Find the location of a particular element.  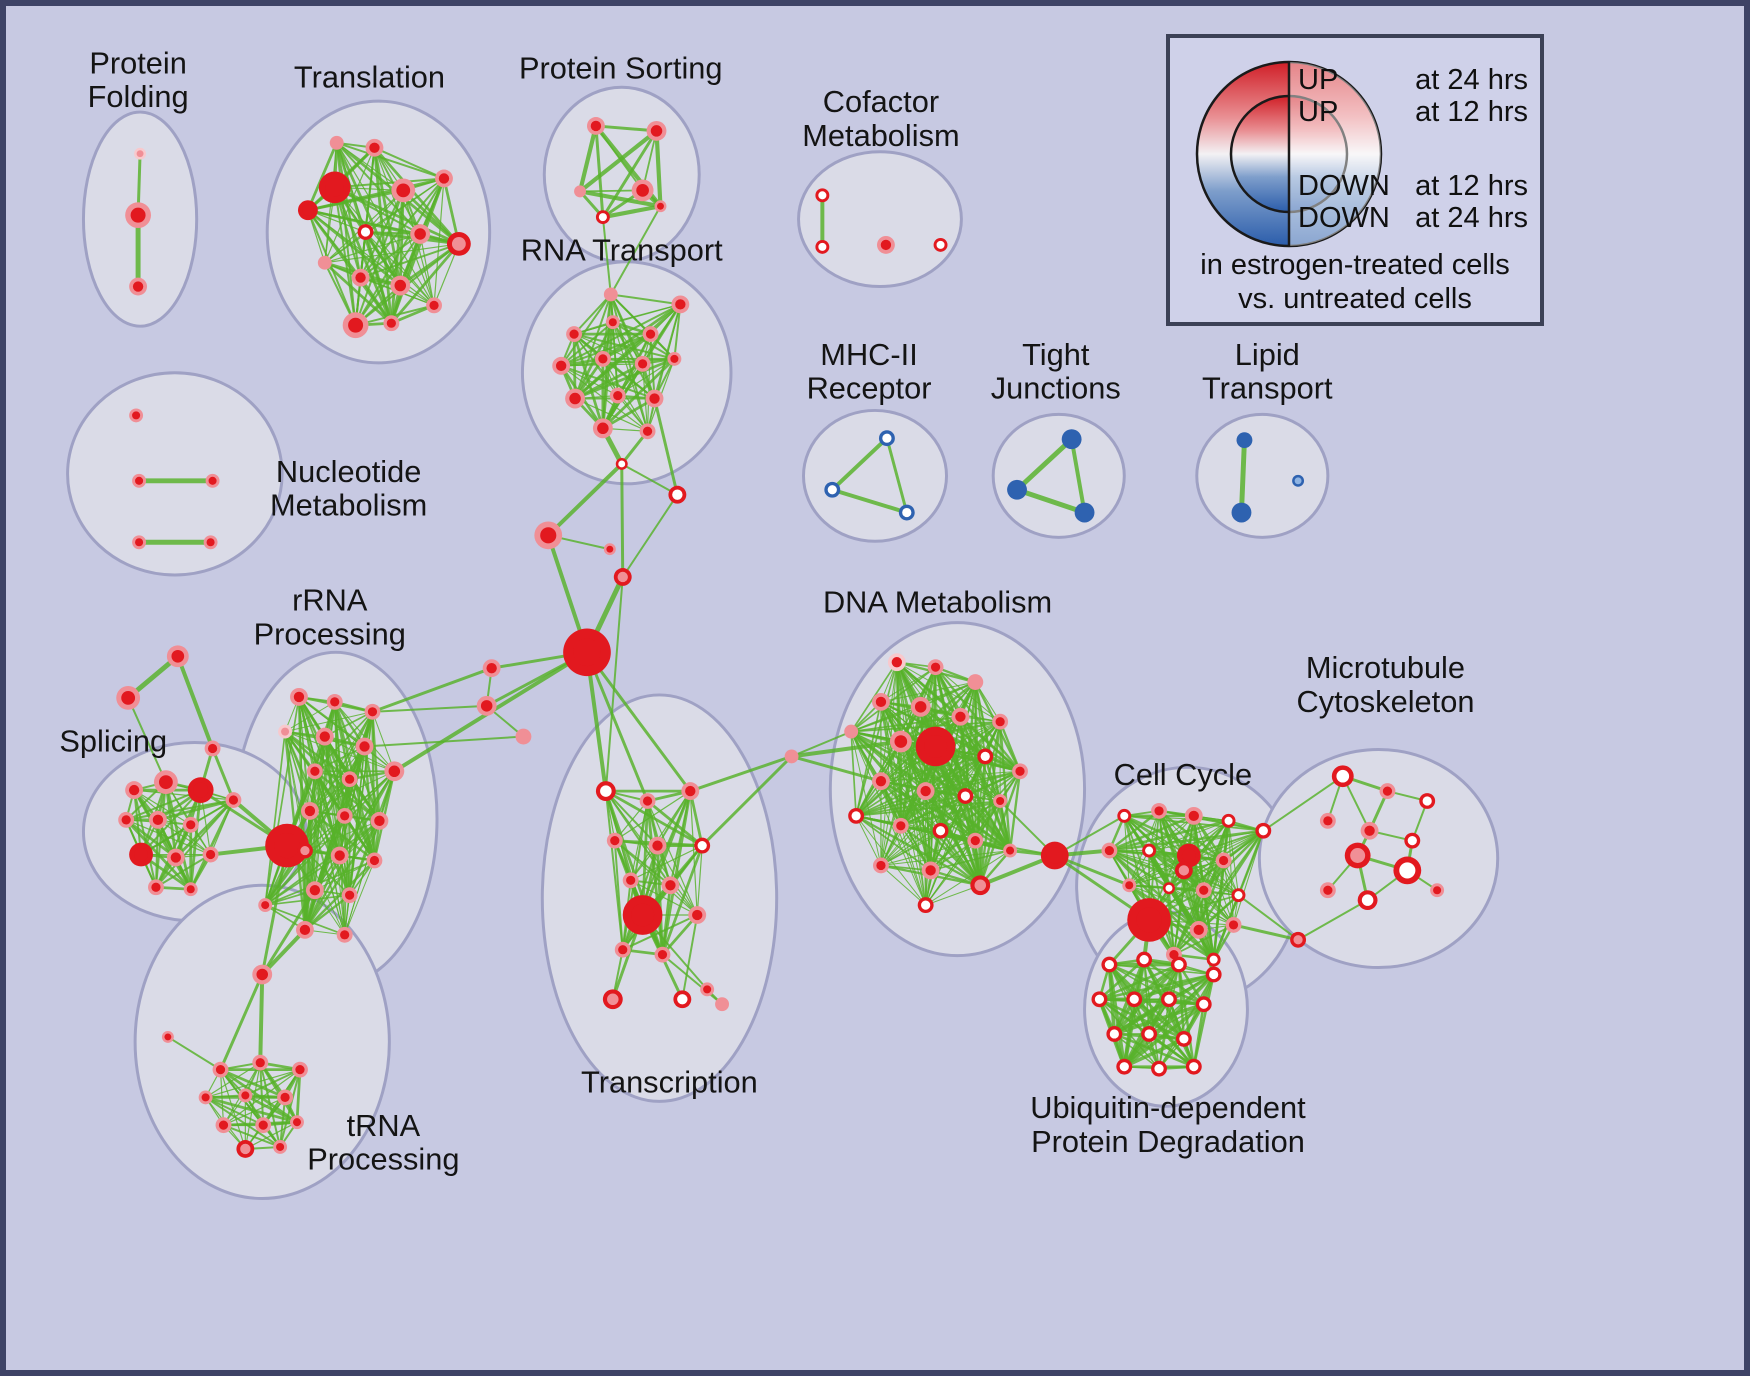

cluster-label-protein-folding: Protein Folding is located at coordinates (138, 79).